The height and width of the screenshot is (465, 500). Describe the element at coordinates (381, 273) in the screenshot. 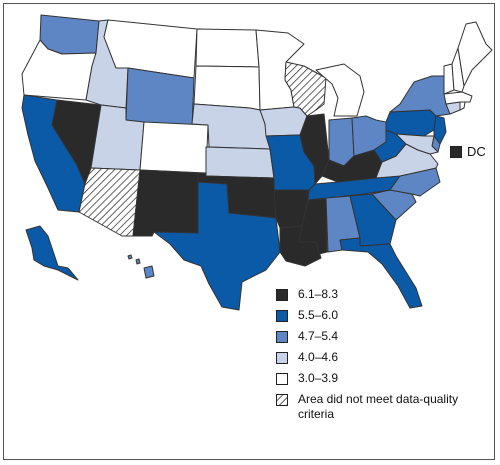

I see `state-florida` at that location.